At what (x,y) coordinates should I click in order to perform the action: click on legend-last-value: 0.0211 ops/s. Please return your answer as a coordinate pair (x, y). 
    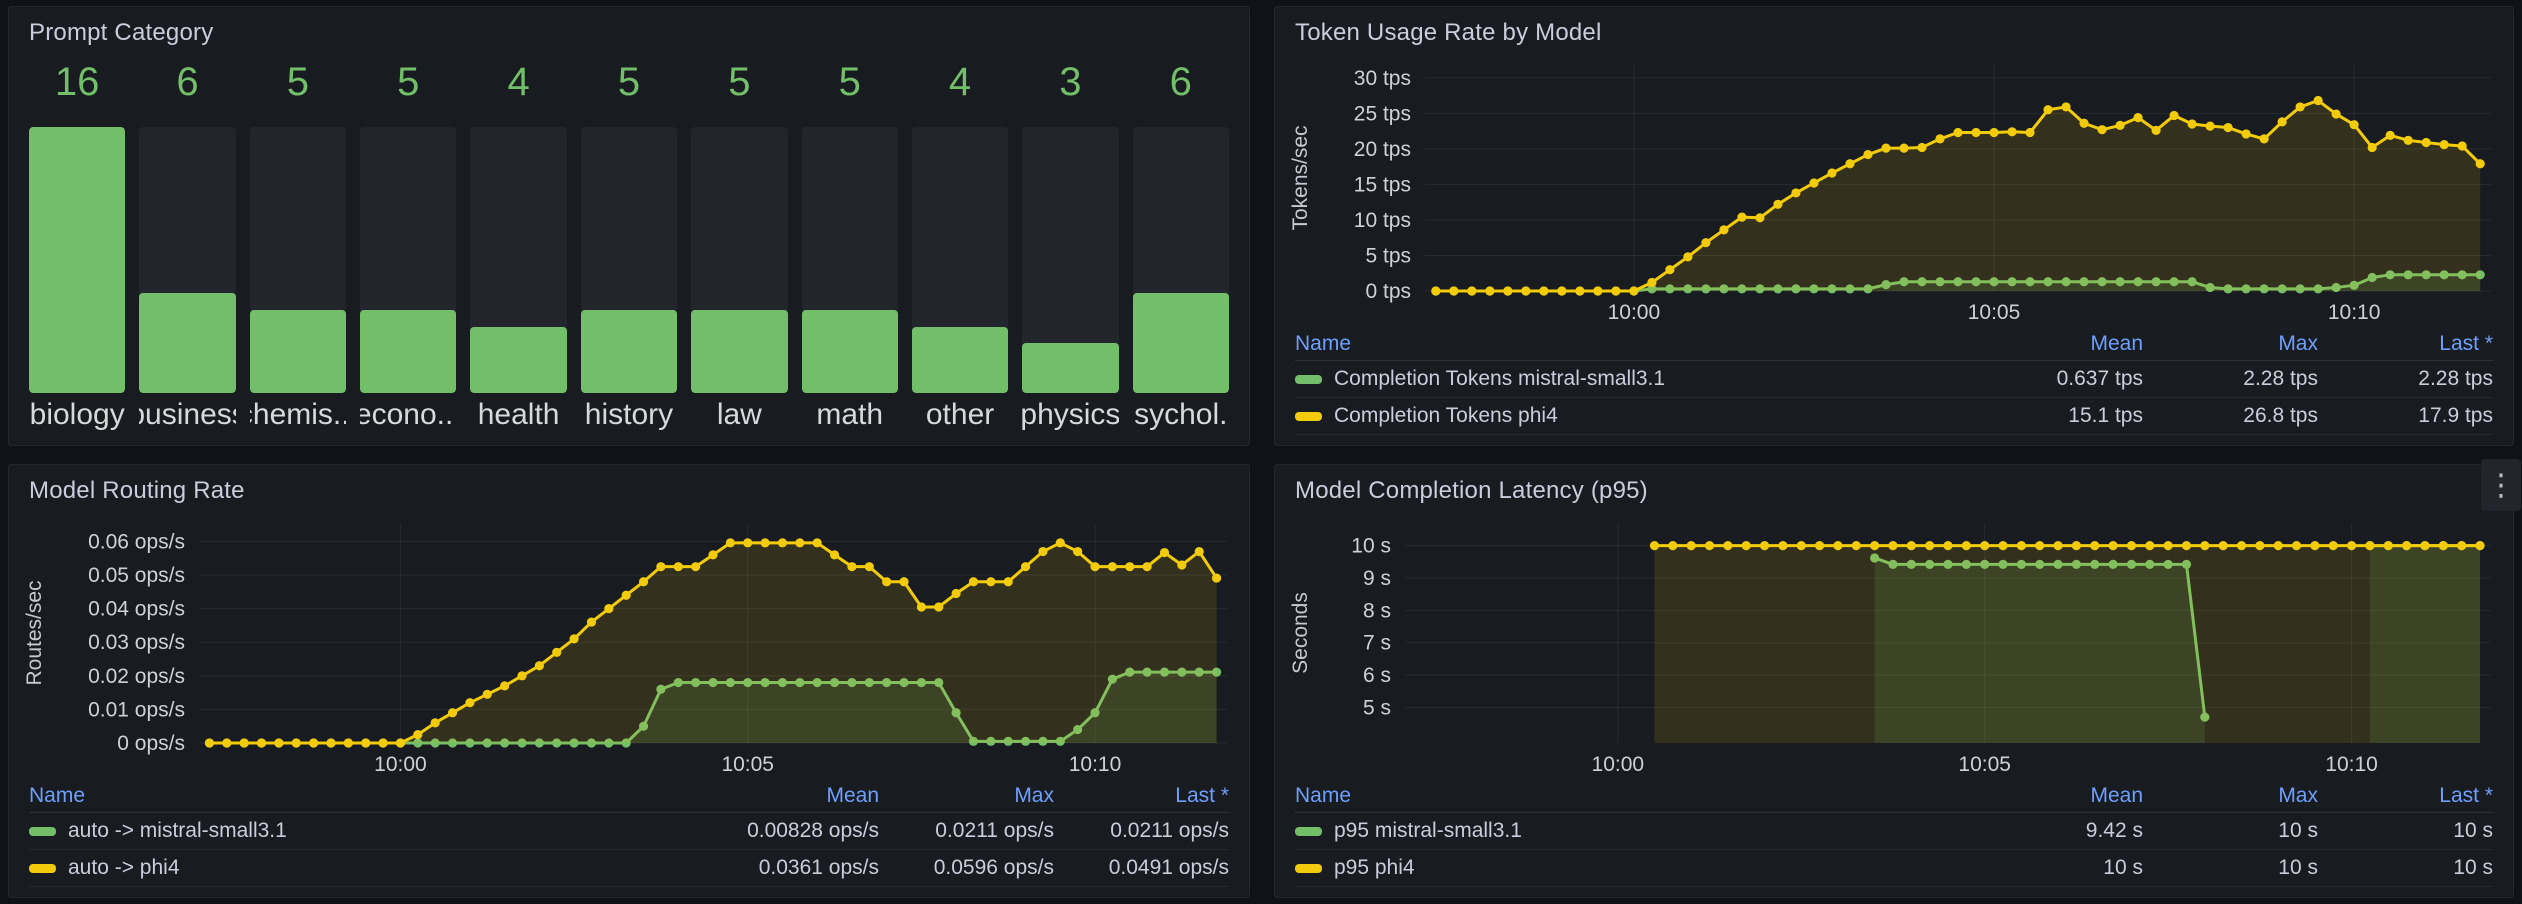
    Looking at the image, I should click on (1169, 830).